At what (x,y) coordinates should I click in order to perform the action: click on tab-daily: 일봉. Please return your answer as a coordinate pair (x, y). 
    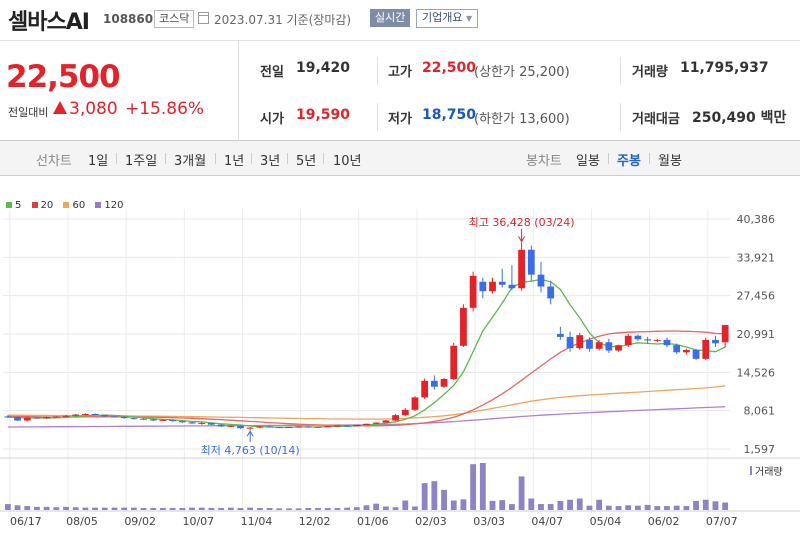
    Looking at the image, I should click on (588, 161).